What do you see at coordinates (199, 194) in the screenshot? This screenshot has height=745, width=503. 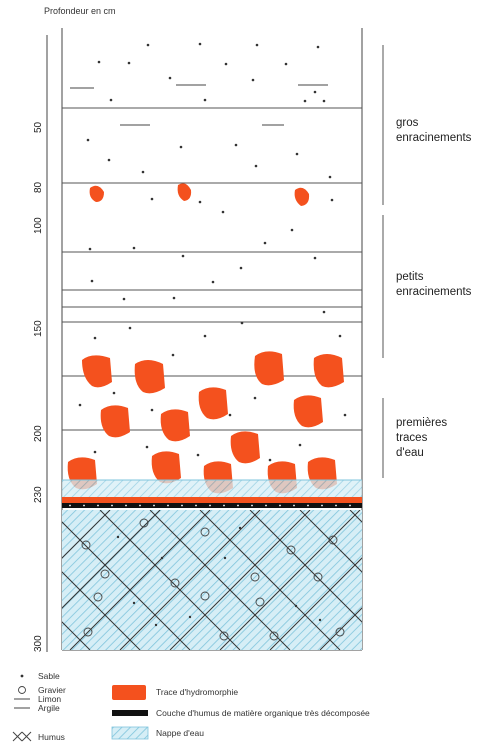 I see `hydromorphie-small` at bounding box center [199, 194].